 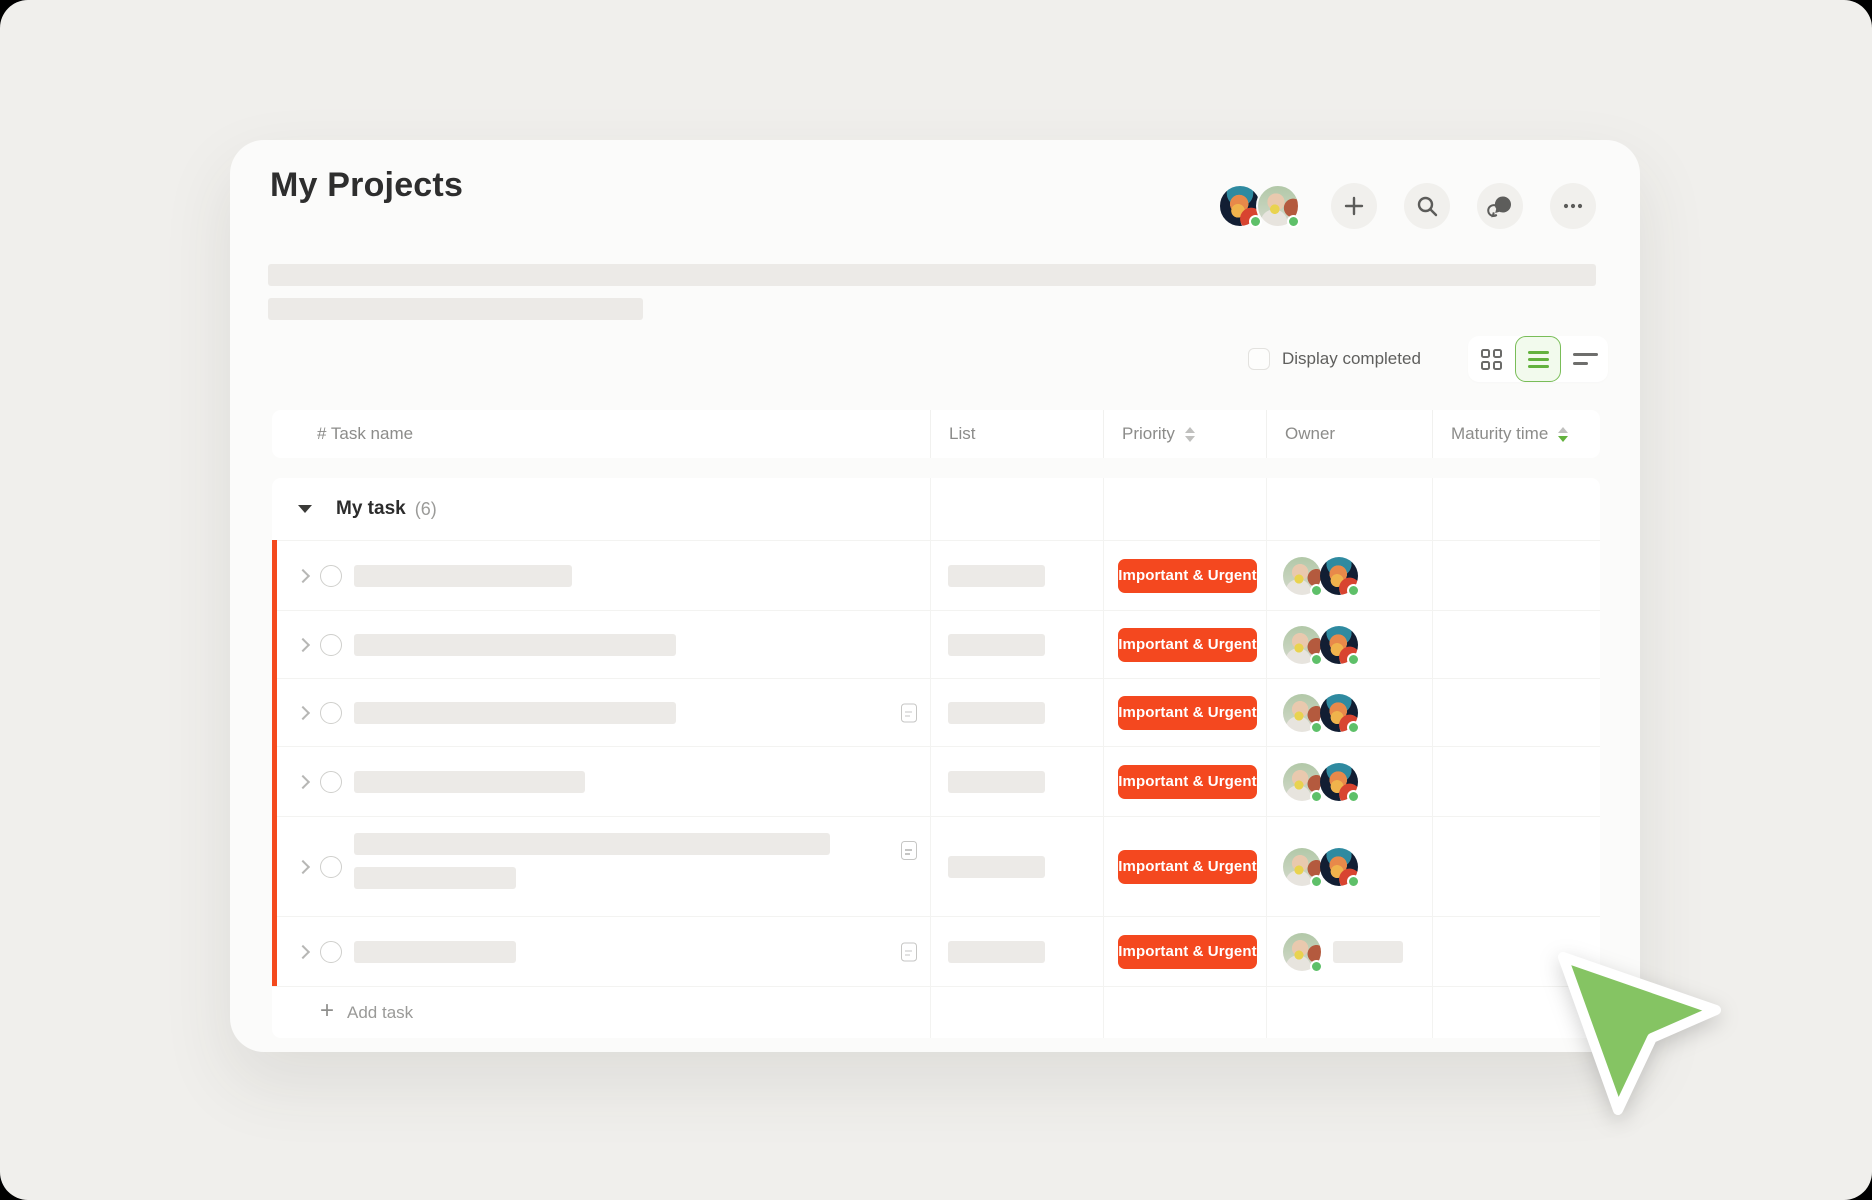 What do you see at coordinates (1259, 359) in the screenshot?
I see `display-completed-checkbox` at bounding box center [1259, 359].